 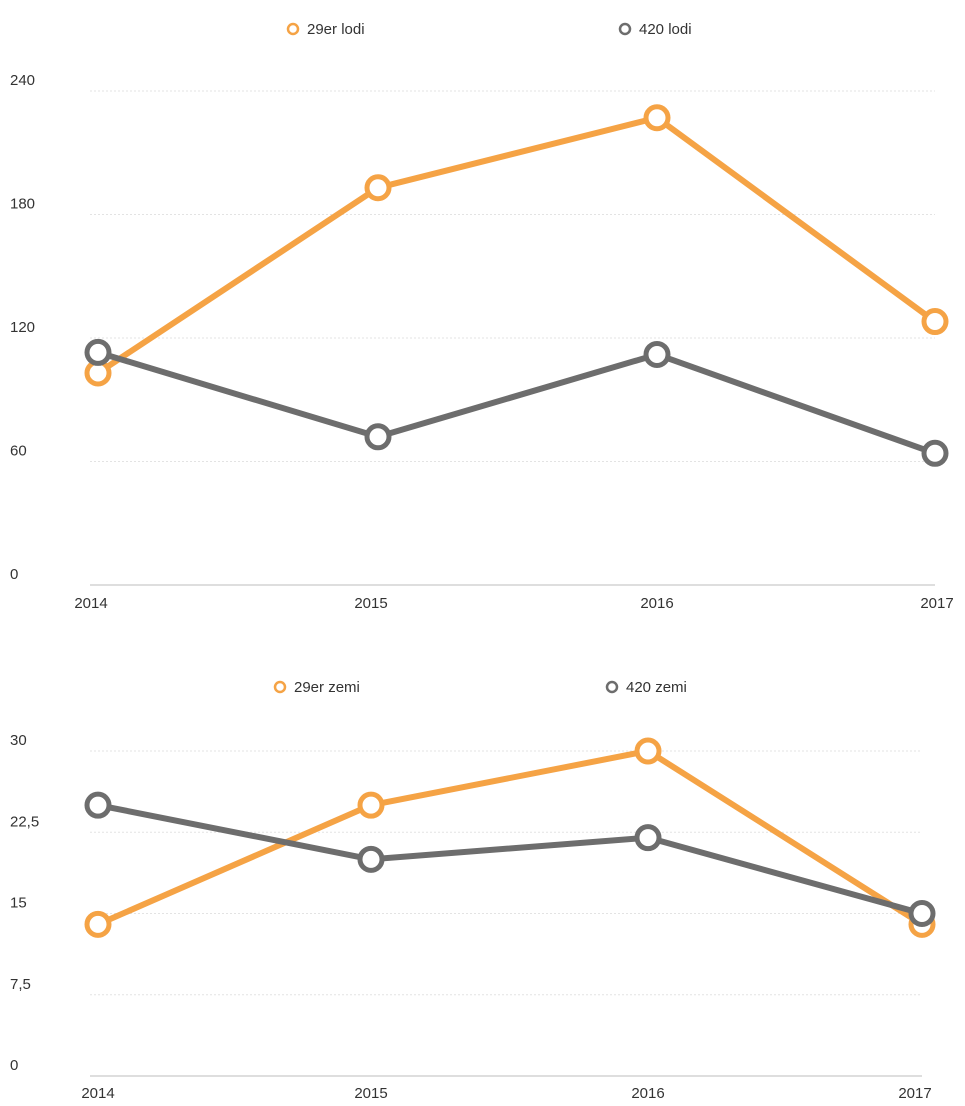 What do you see at coordinates (18, 903) in the screenshot?
I see `y-tick-label: 15` at bounding box center [18, 903].